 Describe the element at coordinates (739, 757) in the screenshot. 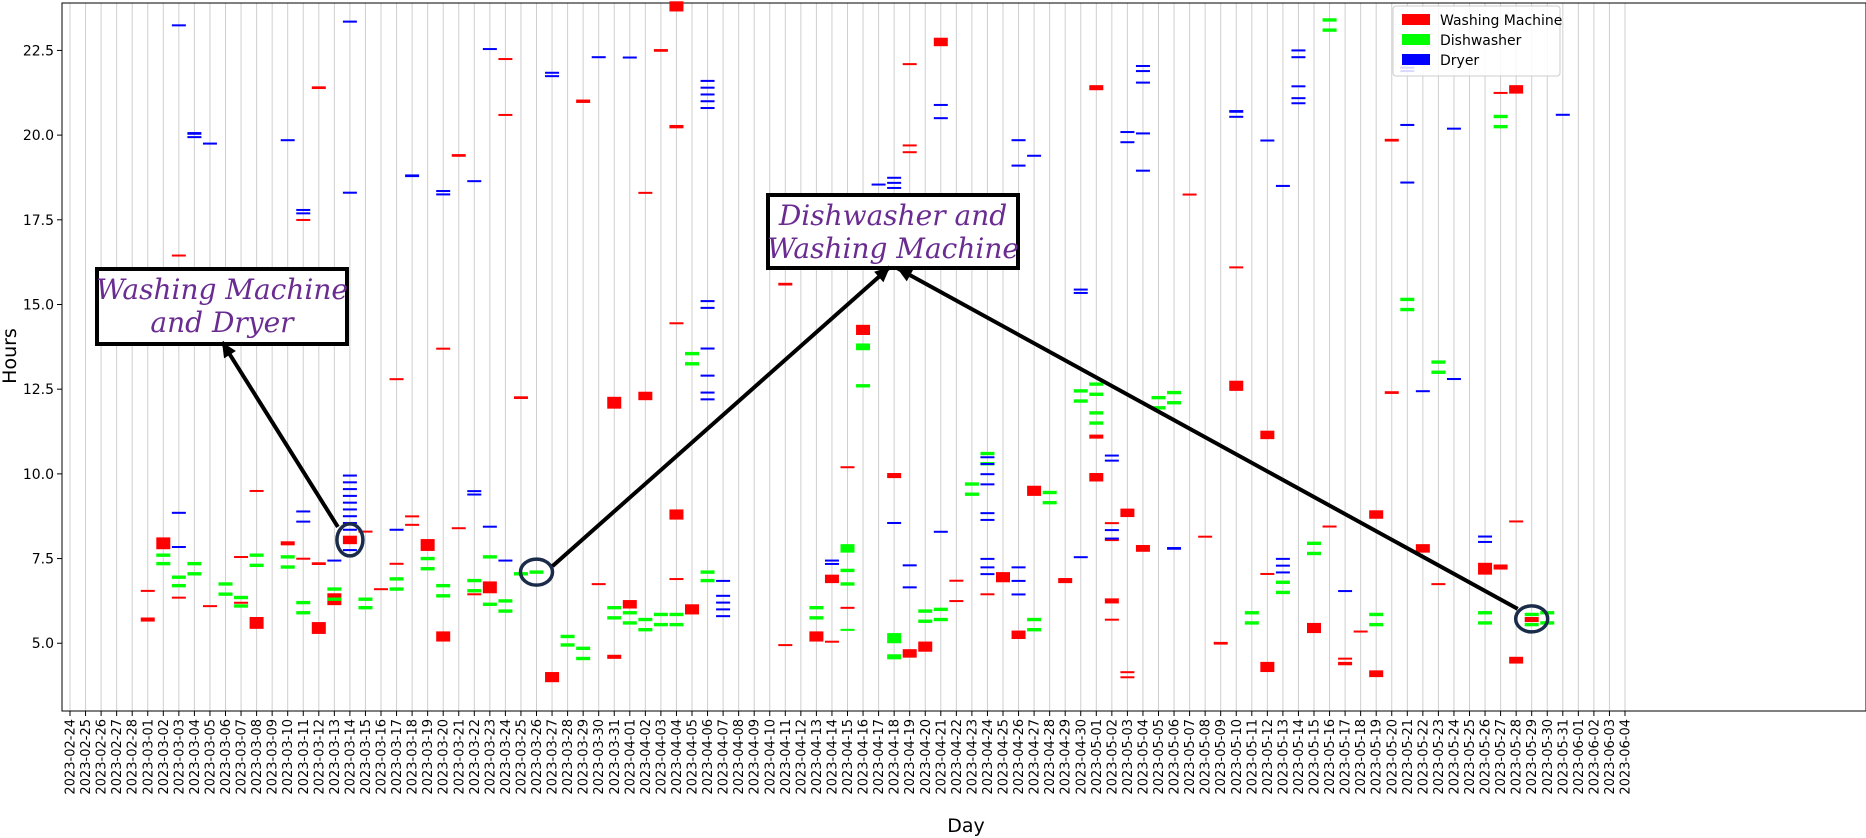

I see `x-tick-label: 2023-04-08` at that location.